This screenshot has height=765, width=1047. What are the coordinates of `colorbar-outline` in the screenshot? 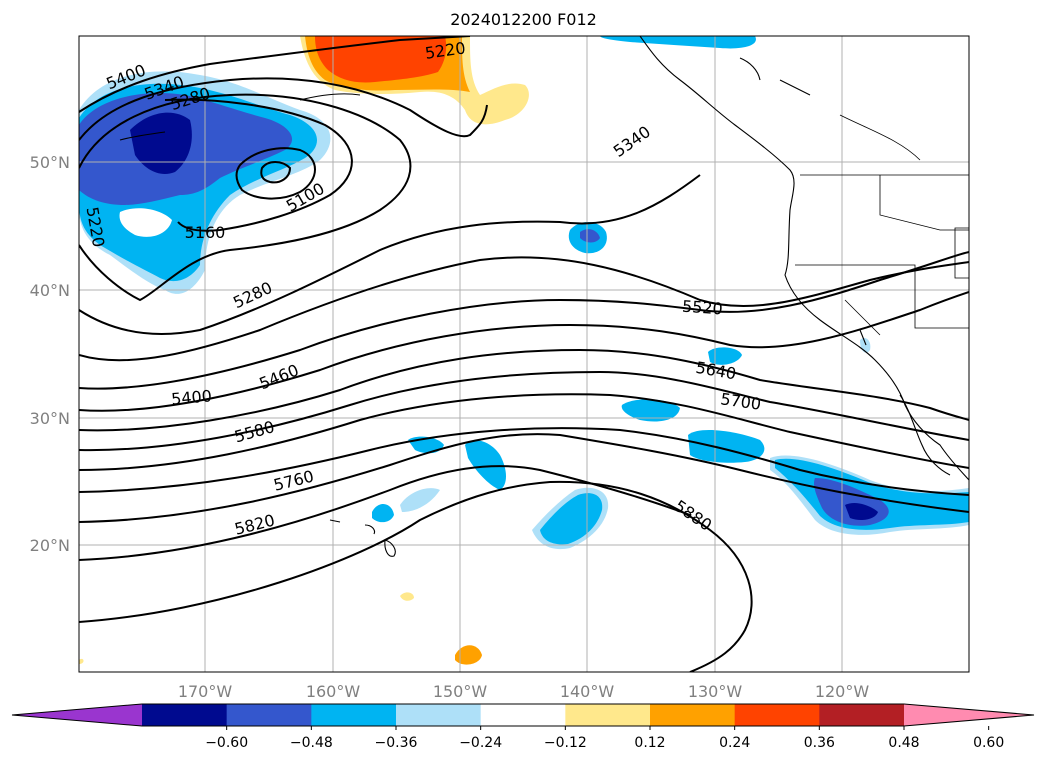 It's located at (523, 715).